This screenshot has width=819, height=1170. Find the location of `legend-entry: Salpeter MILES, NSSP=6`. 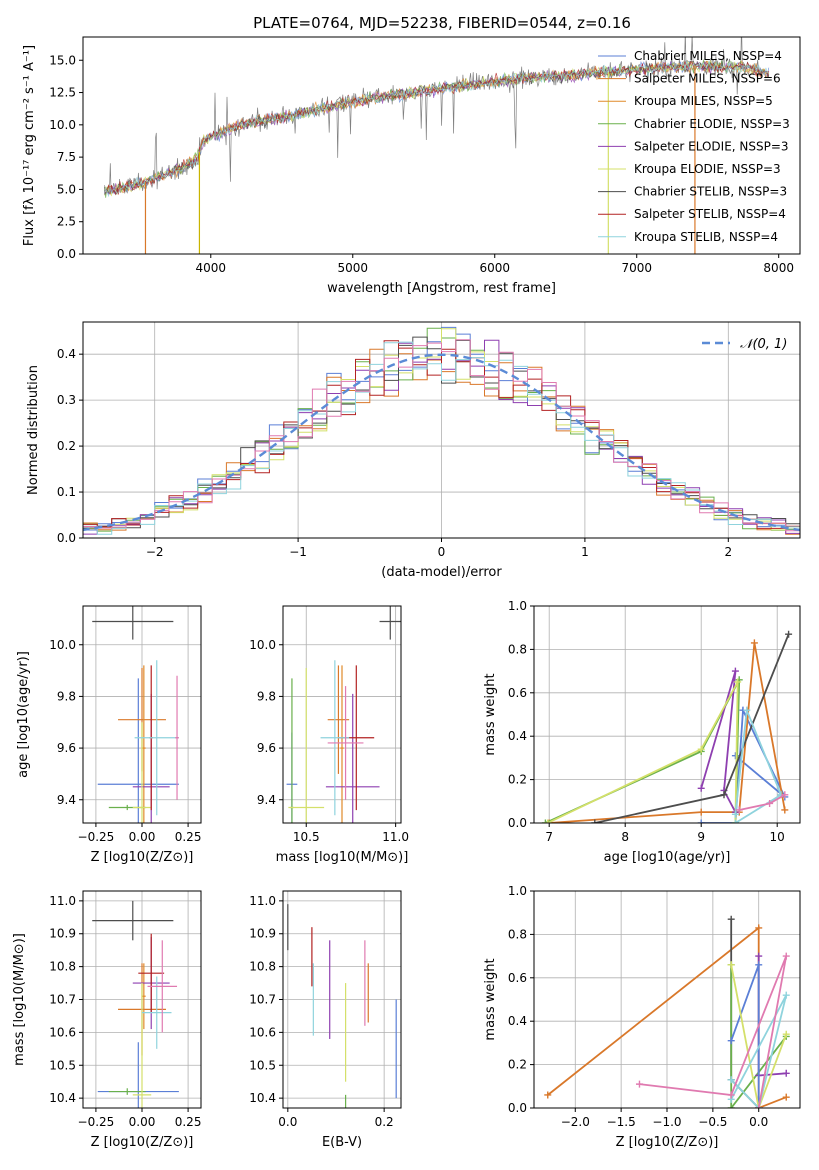

legend-entry: Salpeter MILES, NSSP=6 is located at coordinates (707, 79).